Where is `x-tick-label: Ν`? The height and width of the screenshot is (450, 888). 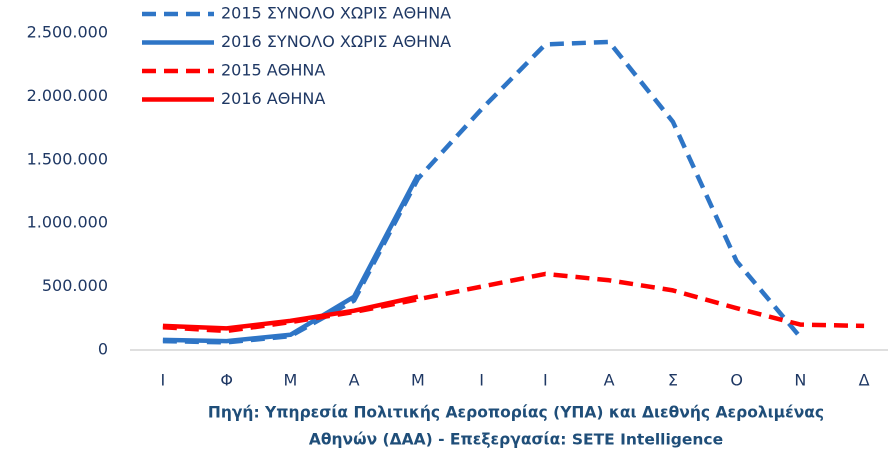
x-tick-label: Ν is located at coordinates (800, 380).